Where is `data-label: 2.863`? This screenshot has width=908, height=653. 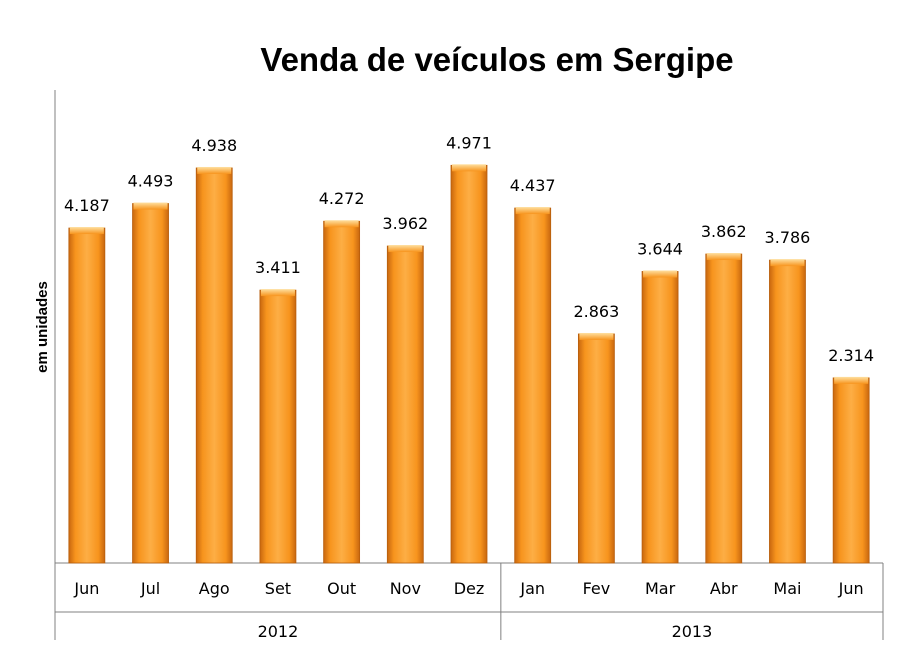
data-label: 2.863 is located at coordinates (596, 311).